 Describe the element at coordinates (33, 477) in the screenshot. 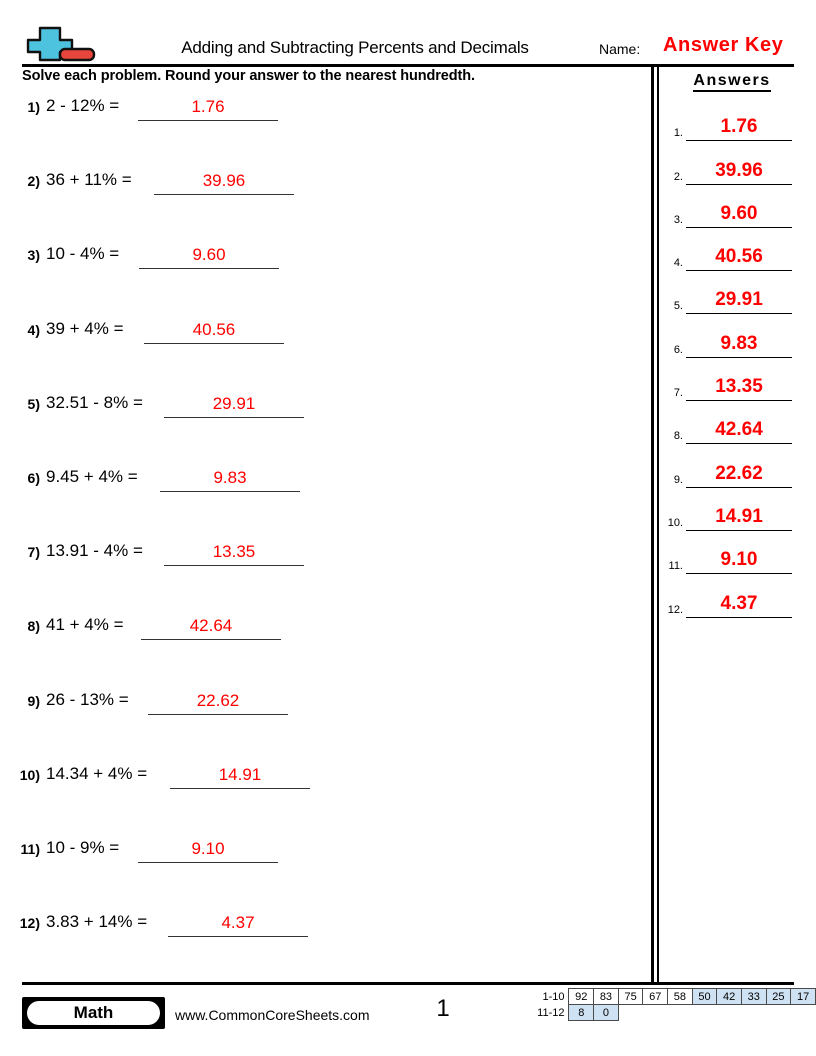

I see `problem-number: 6)` at that location.